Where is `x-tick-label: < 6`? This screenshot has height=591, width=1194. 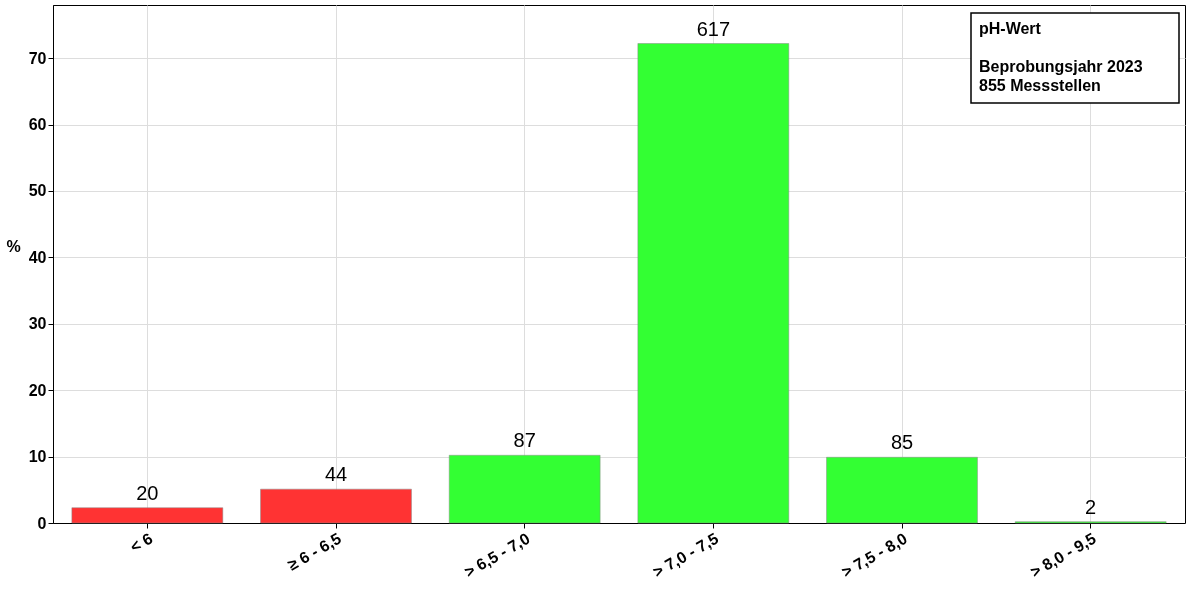 x-tick-label: < 6 is located at coordinates (141, 542).